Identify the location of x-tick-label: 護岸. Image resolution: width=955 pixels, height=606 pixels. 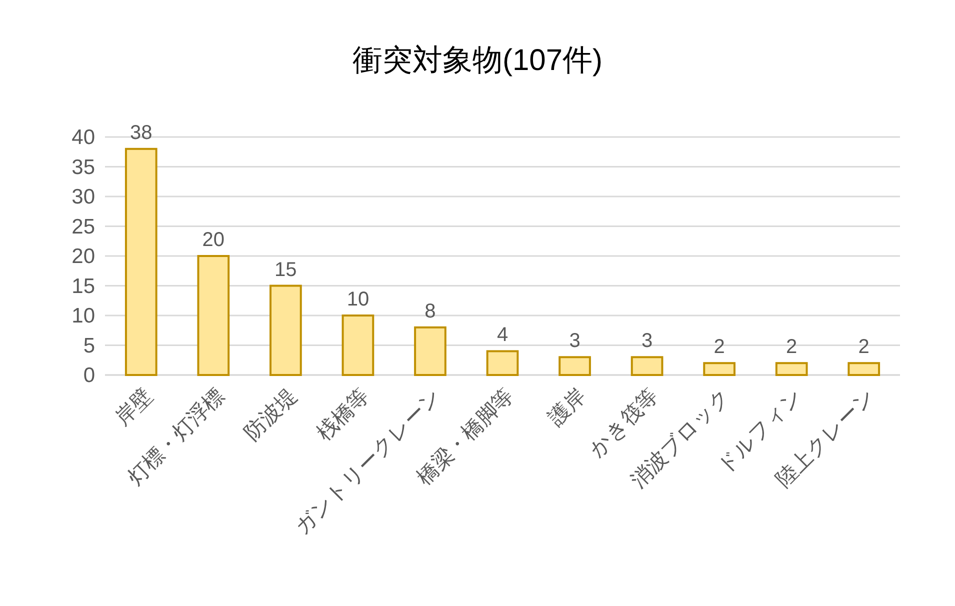
(567, 407).